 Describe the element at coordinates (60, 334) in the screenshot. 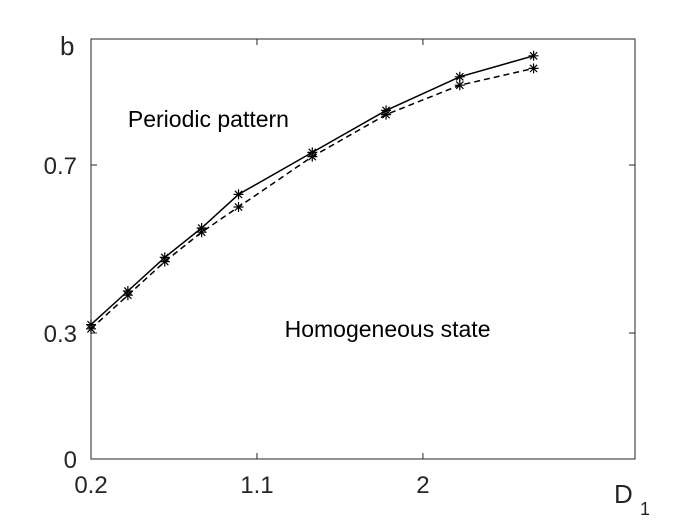

I see `y-tick-label: 0.3` at that location.